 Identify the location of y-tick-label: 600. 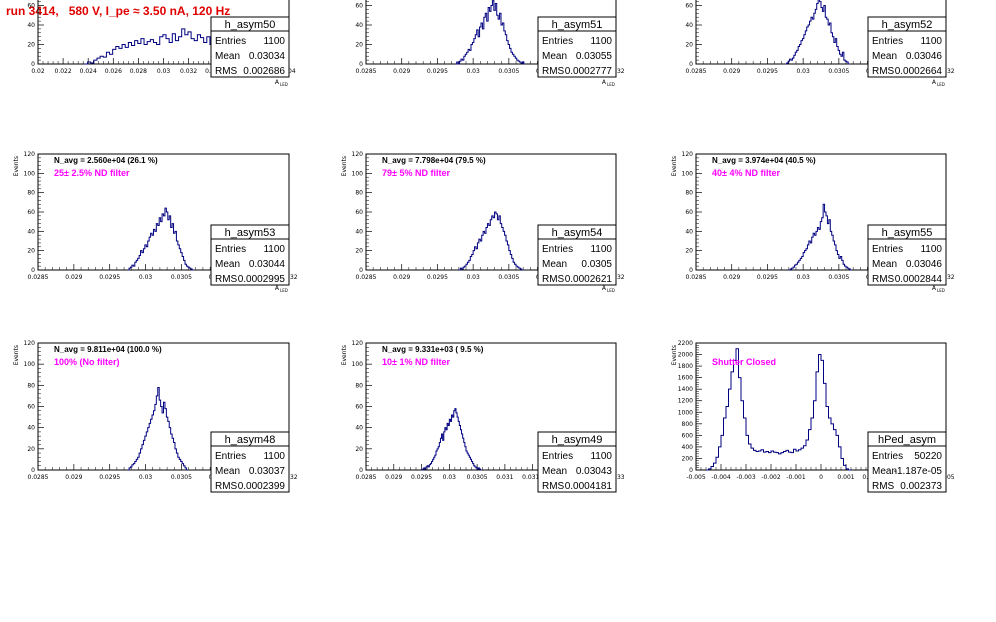
(688, 435).